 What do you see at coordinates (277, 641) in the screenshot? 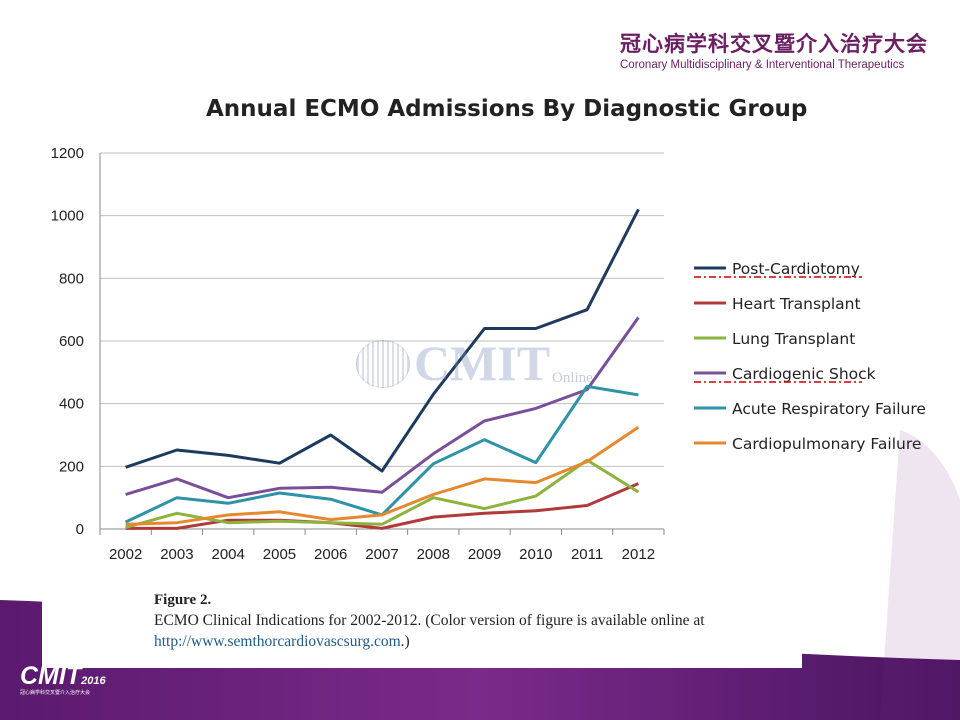
I see `caption-link: http://www.semthorcardiovascsurg.com` at bounding box center [277, 641].